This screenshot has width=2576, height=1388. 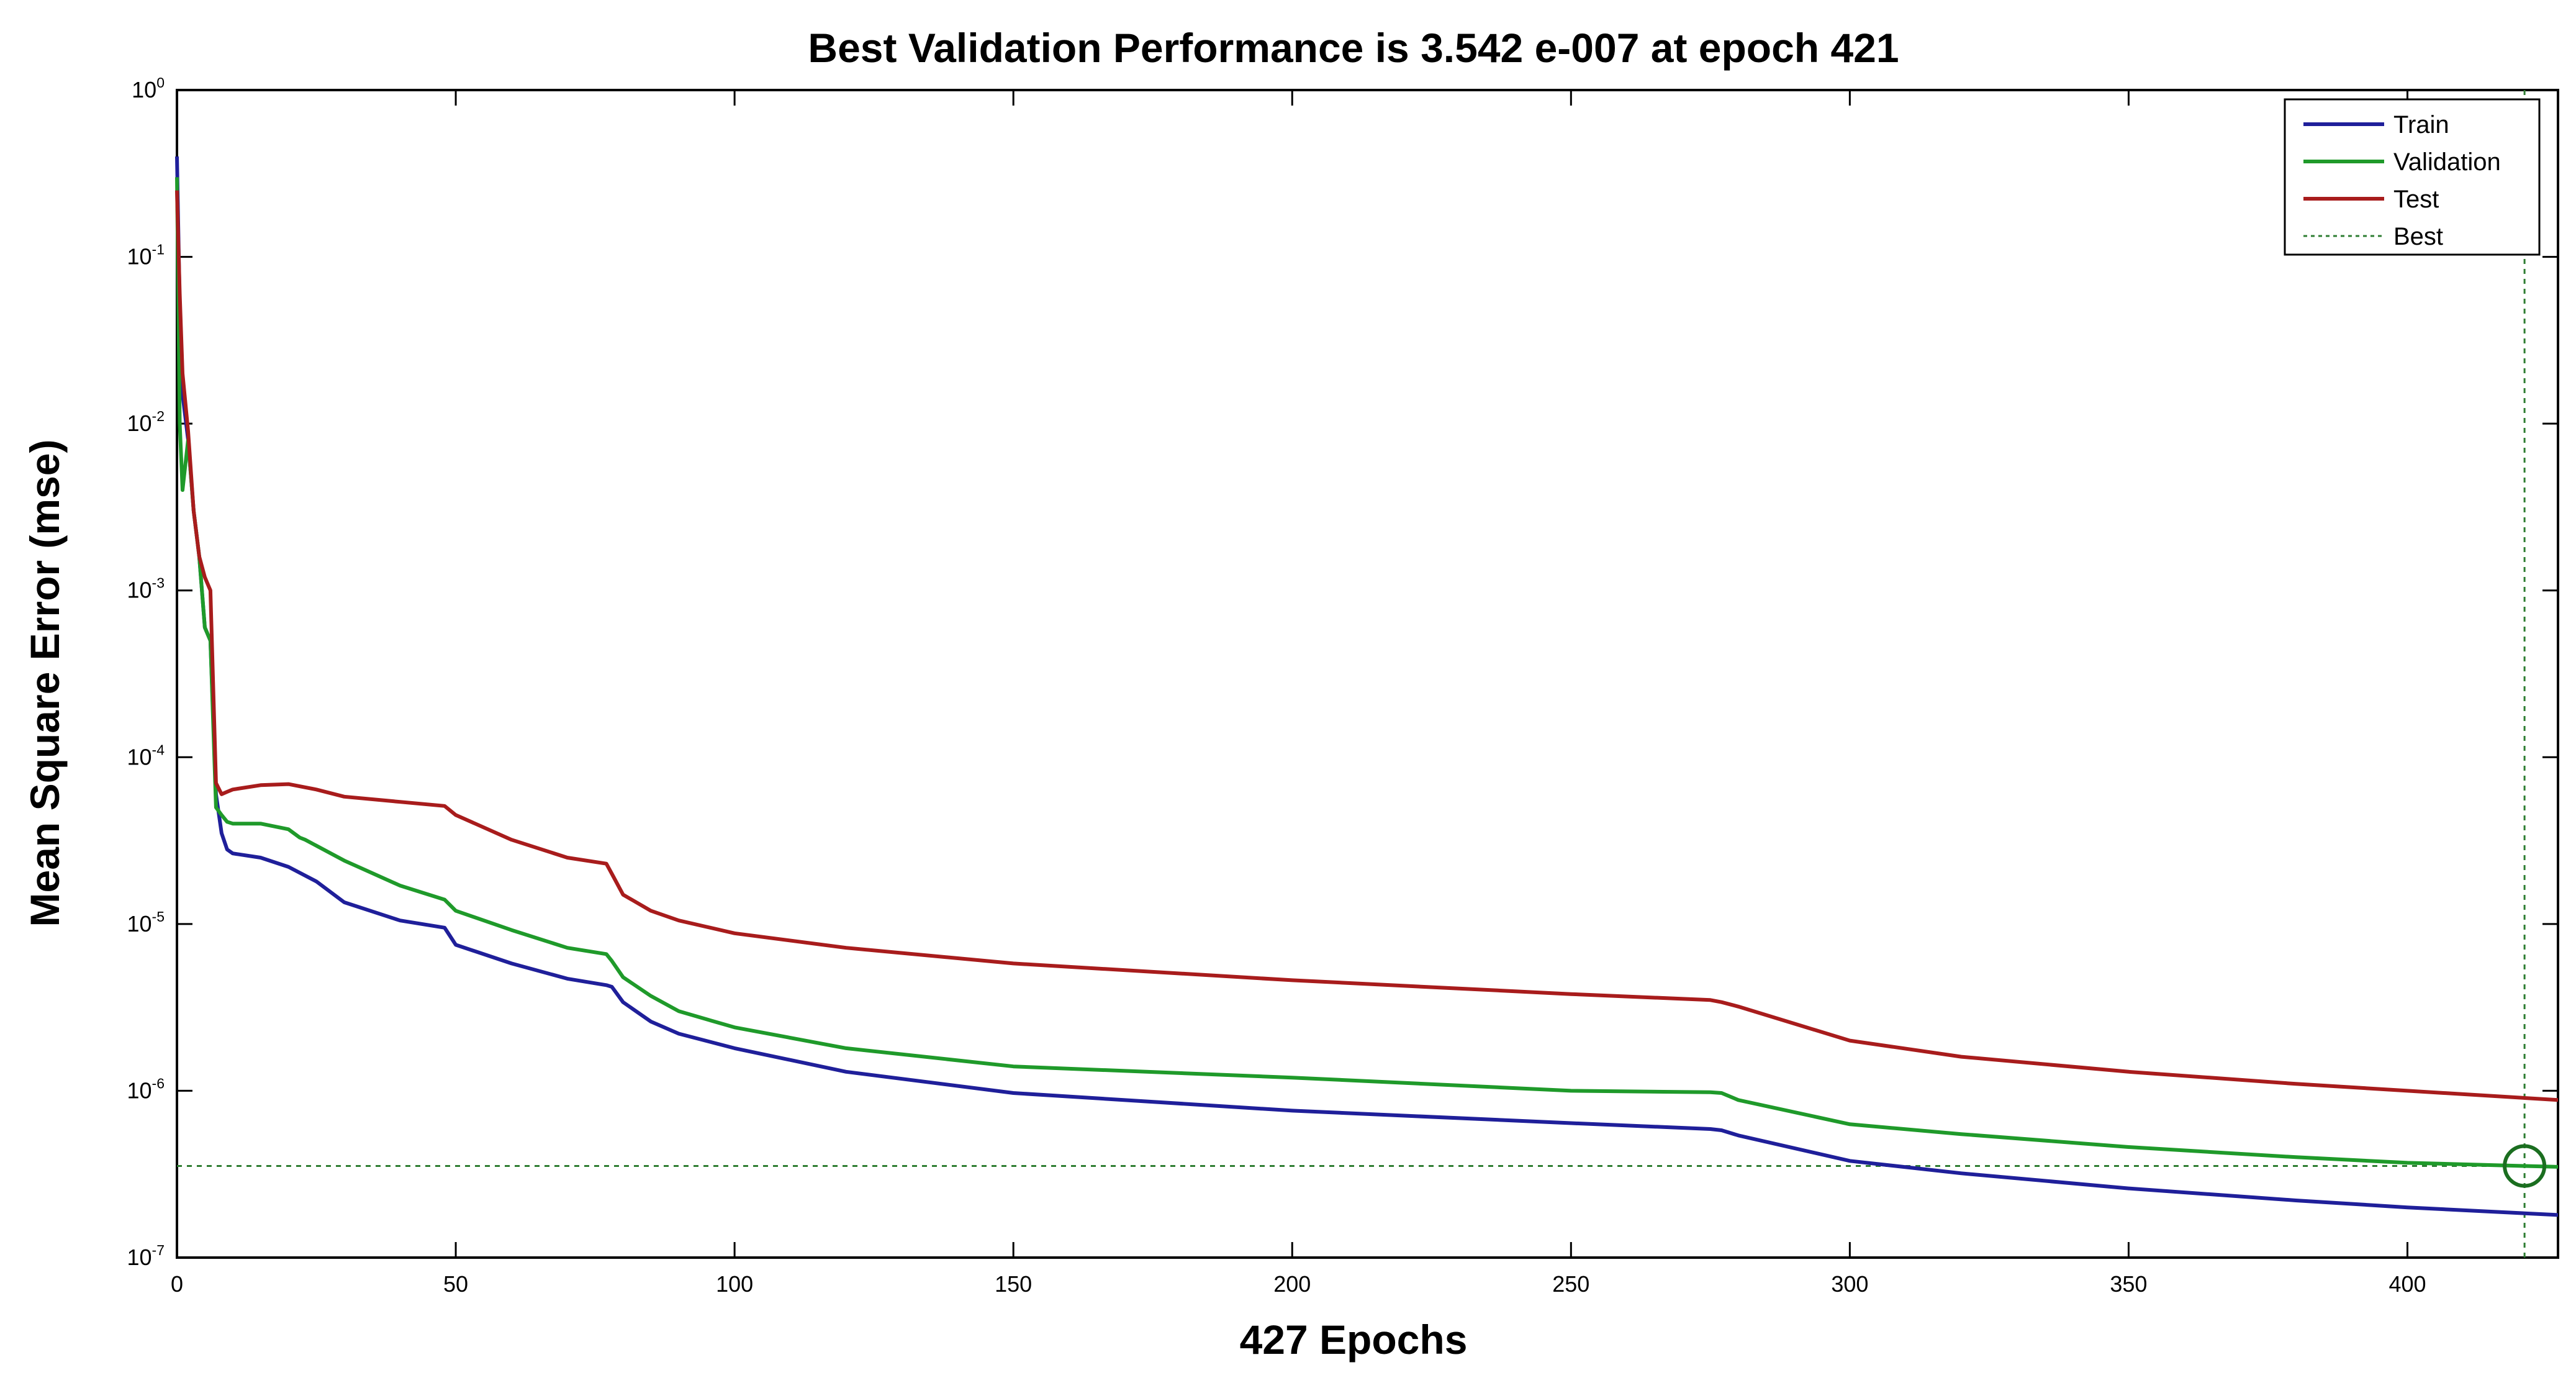 What do you see at coordinates (146, 1256) in the screenshot?
I see `y-tick-label: 10⁻⁷` at bounding box center [146, 1256].